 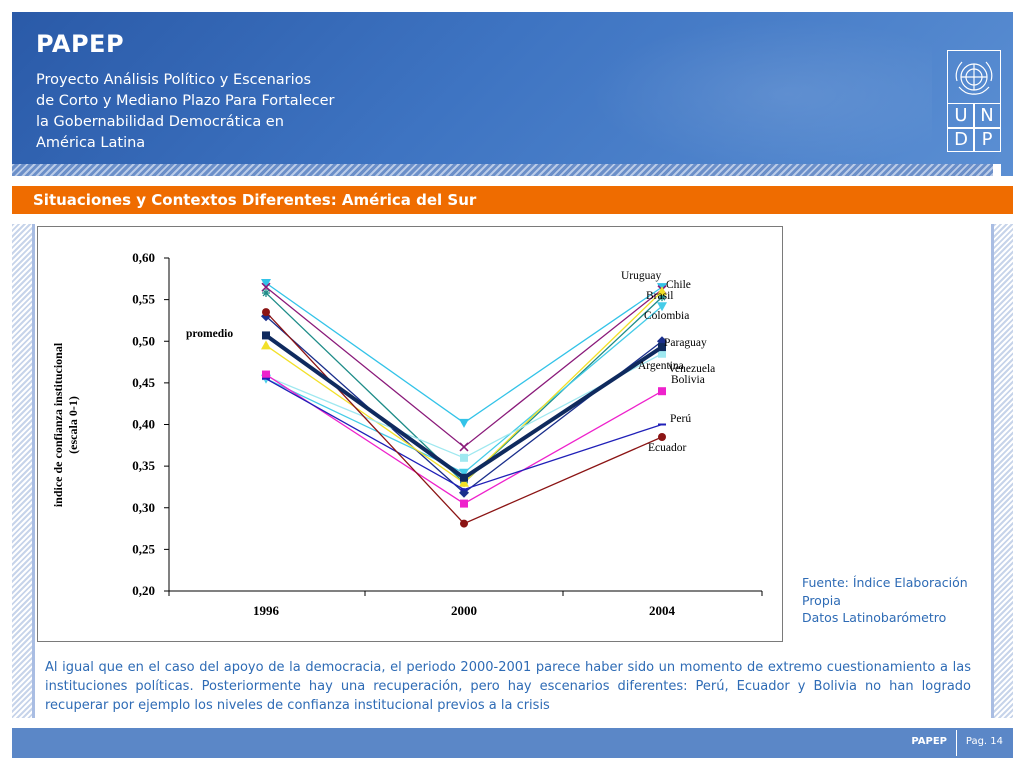 I want to click on source-line: Fuente: Índice Elaboración, so click(x=885, y=582).